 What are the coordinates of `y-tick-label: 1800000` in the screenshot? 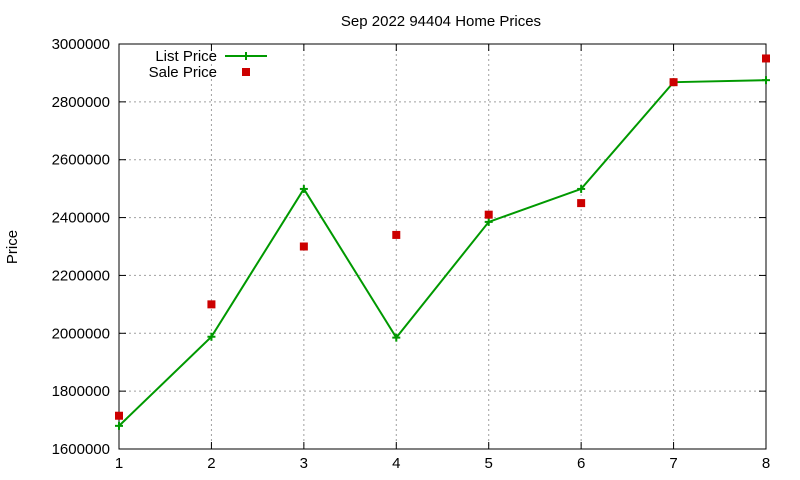 It's located at (81, 391).